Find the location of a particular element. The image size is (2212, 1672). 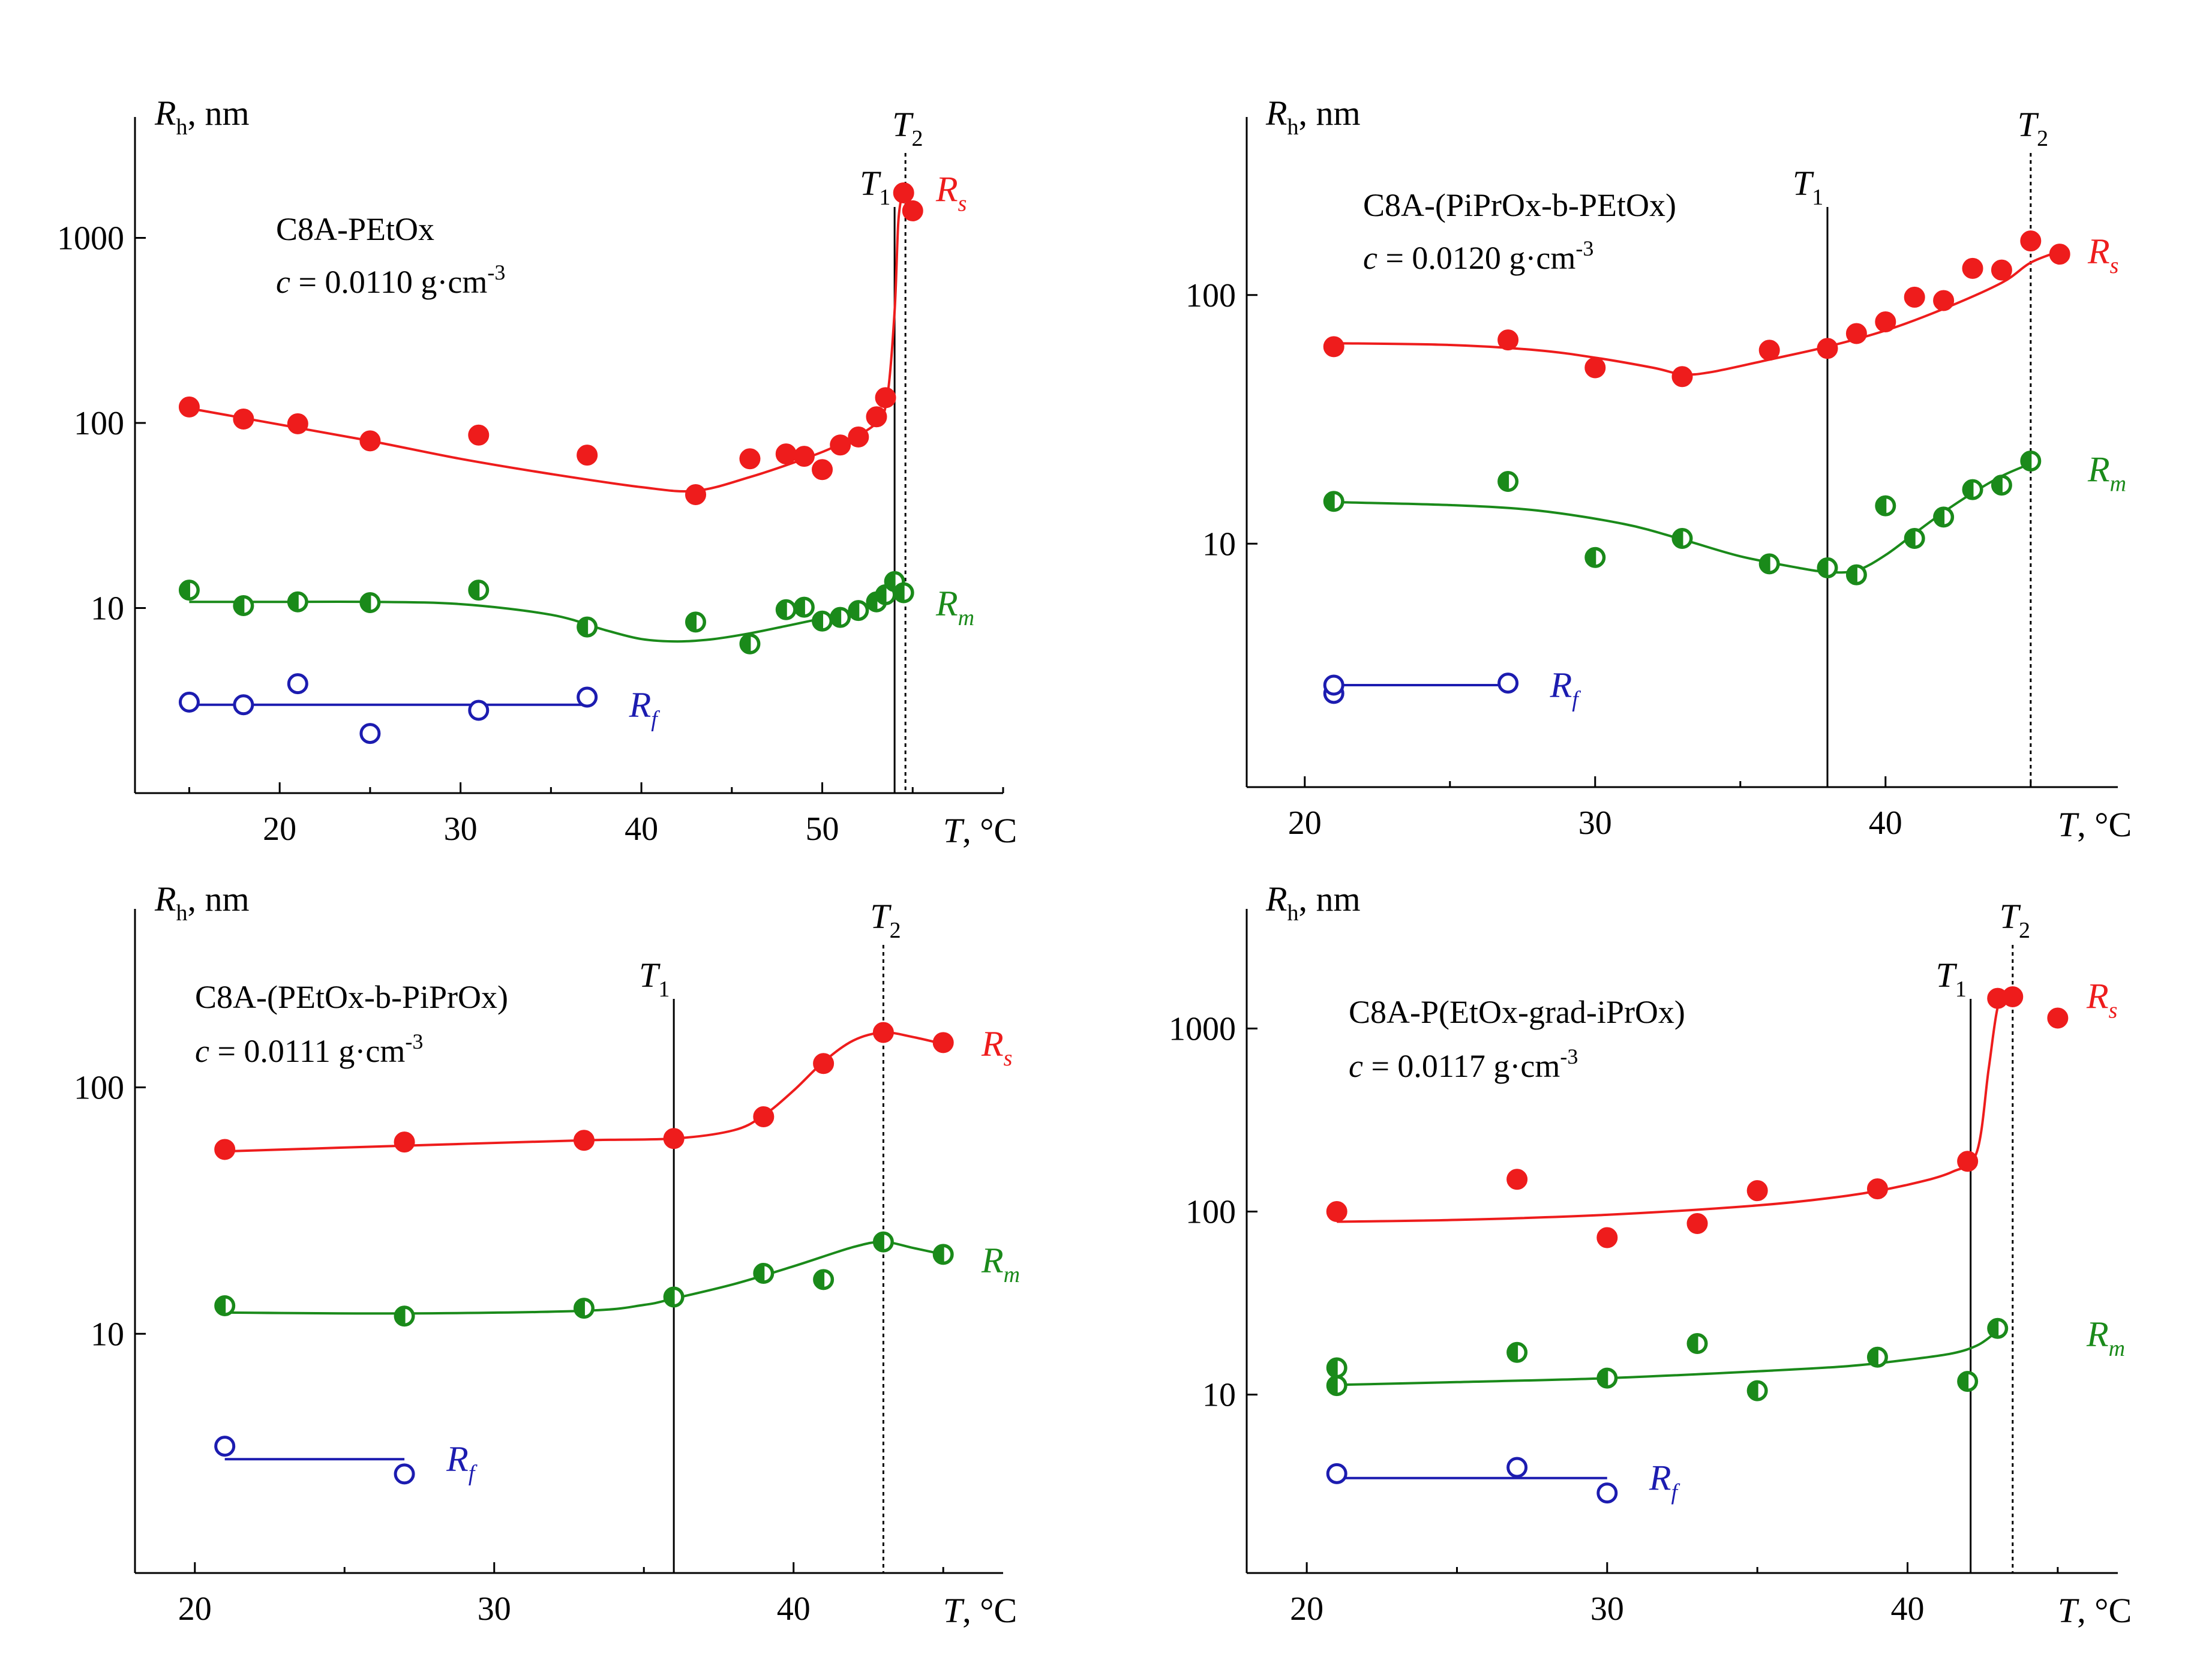

fit-curve-Rm is located at coordinates (1683, 518).